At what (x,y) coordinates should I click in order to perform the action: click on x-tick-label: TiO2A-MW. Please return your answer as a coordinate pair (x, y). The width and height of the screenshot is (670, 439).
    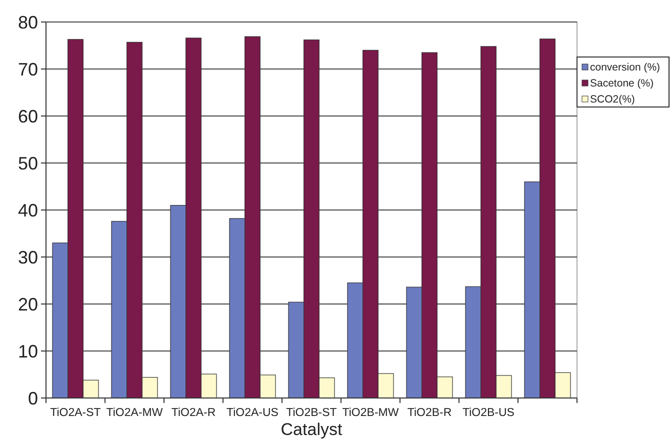
    Looking at the image, I should click on (134, 413).